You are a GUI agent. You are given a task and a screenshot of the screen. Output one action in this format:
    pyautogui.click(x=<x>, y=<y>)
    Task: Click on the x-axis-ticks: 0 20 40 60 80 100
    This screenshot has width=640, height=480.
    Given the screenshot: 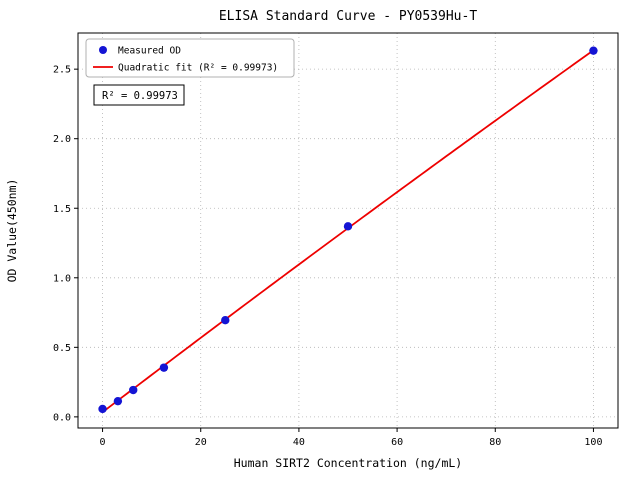 What is the action you would take?
    pyautogui.click(x=351, y=438)
    